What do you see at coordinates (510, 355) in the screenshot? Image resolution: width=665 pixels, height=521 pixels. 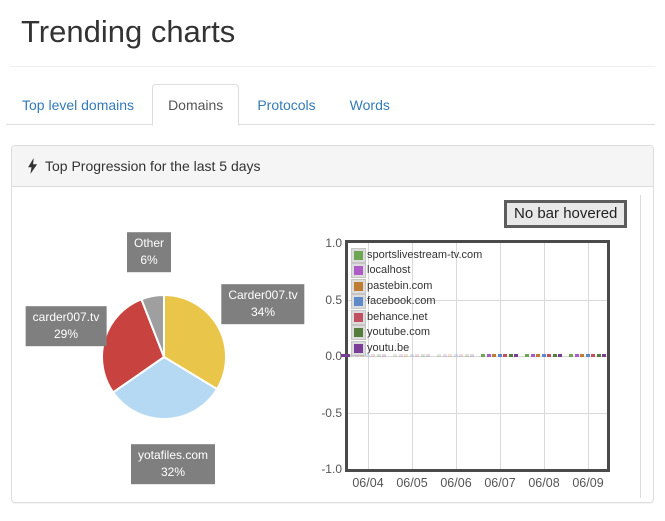 I see `bar-06-07-youtube.com` at bounding box center [510, 355].